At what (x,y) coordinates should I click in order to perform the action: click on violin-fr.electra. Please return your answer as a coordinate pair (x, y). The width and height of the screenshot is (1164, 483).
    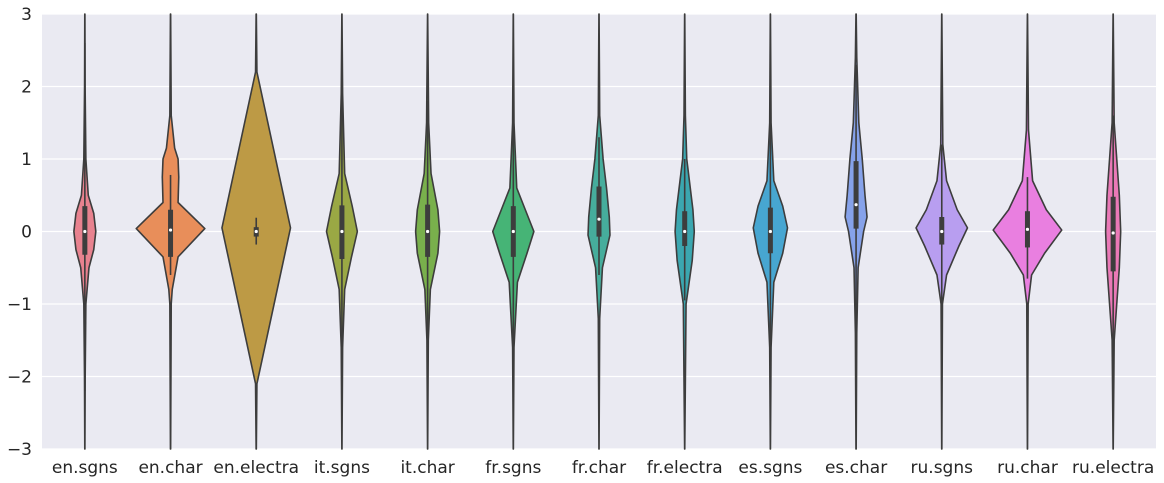
    Looking at the image, I should click on (685, 231).